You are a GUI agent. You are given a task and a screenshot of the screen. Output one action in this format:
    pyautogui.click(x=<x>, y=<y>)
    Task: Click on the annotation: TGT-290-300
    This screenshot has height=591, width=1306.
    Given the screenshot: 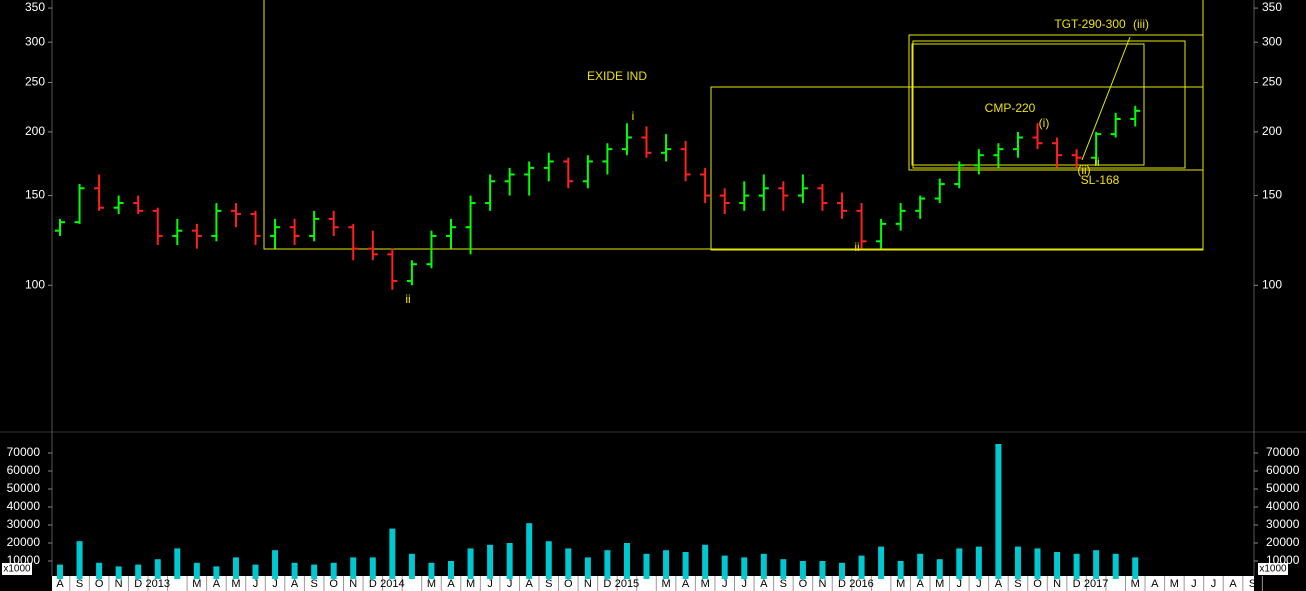 What is the action you would take?
    pyautogui.click(x=1090, y=24)
    